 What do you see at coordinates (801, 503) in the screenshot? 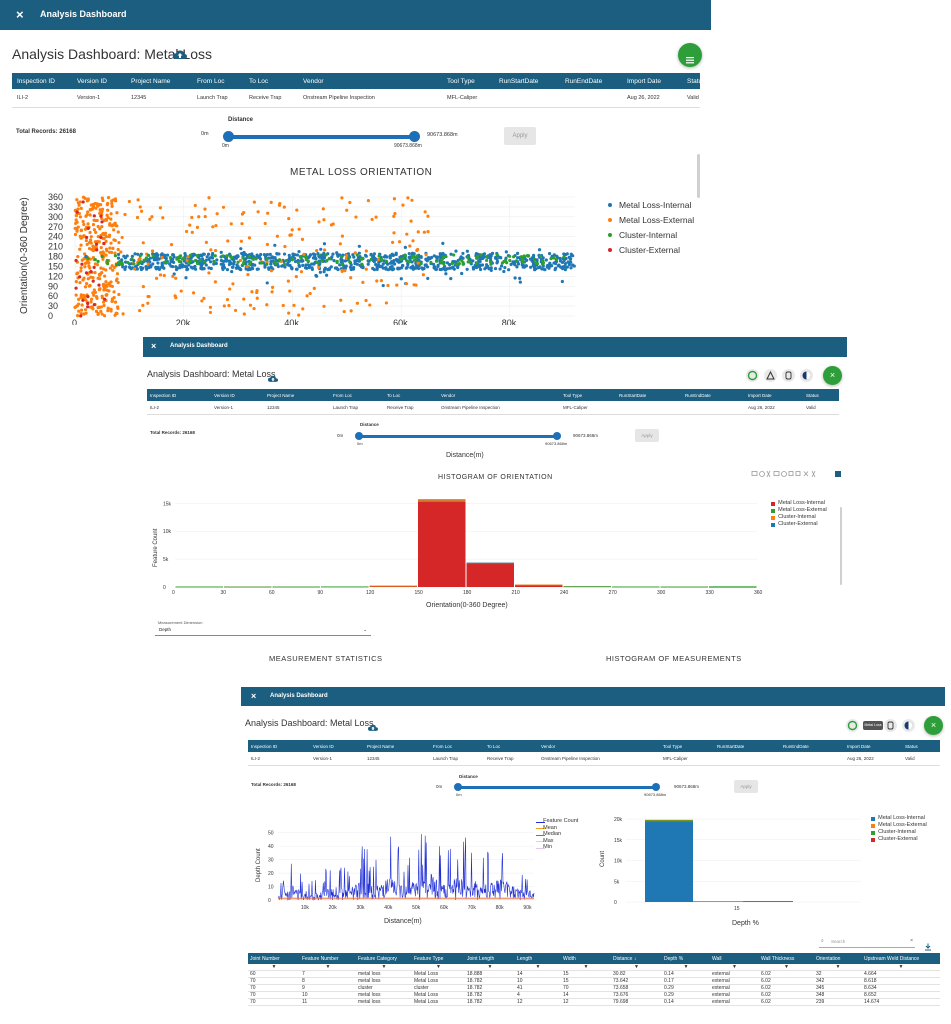
I see `legend-item: Metal Loss-Internal` at bounding box center [801, 503].